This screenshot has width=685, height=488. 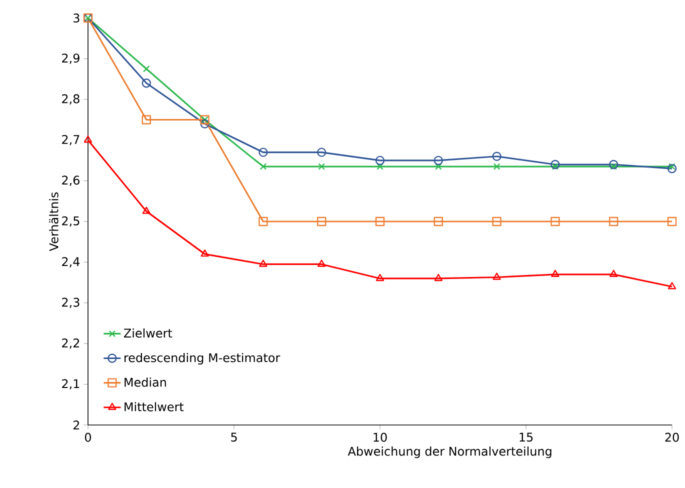 What do you see at coordinates (202, 358) in the screenshot?
I see `legend-label: redescending M-estimator` at bounding box center [202, 358].